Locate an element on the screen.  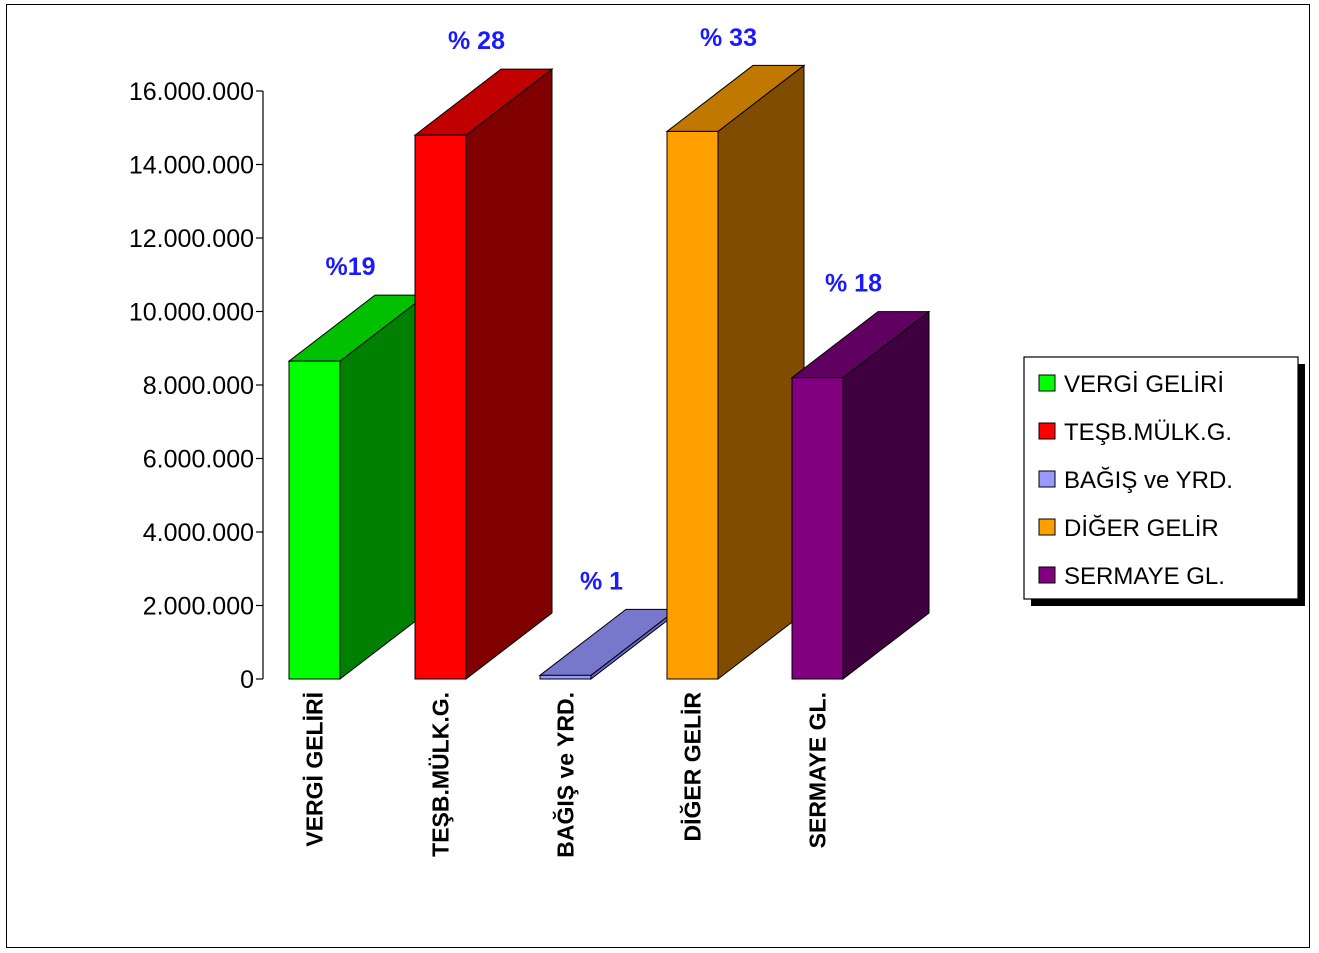
bar-sermaye-gl is located at coordinates (860, 495).